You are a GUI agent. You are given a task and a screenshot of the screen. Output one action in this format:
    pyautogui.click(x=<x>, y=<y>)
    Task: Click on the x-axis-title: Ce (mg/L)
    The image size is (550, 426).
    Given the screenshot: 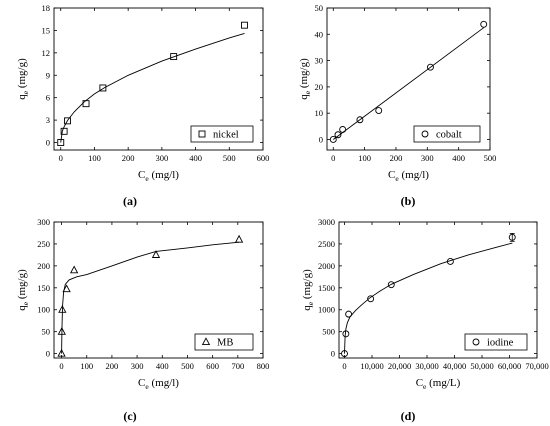 What is the action you would take?
    pyautogui.click(x=438, y=384)
    